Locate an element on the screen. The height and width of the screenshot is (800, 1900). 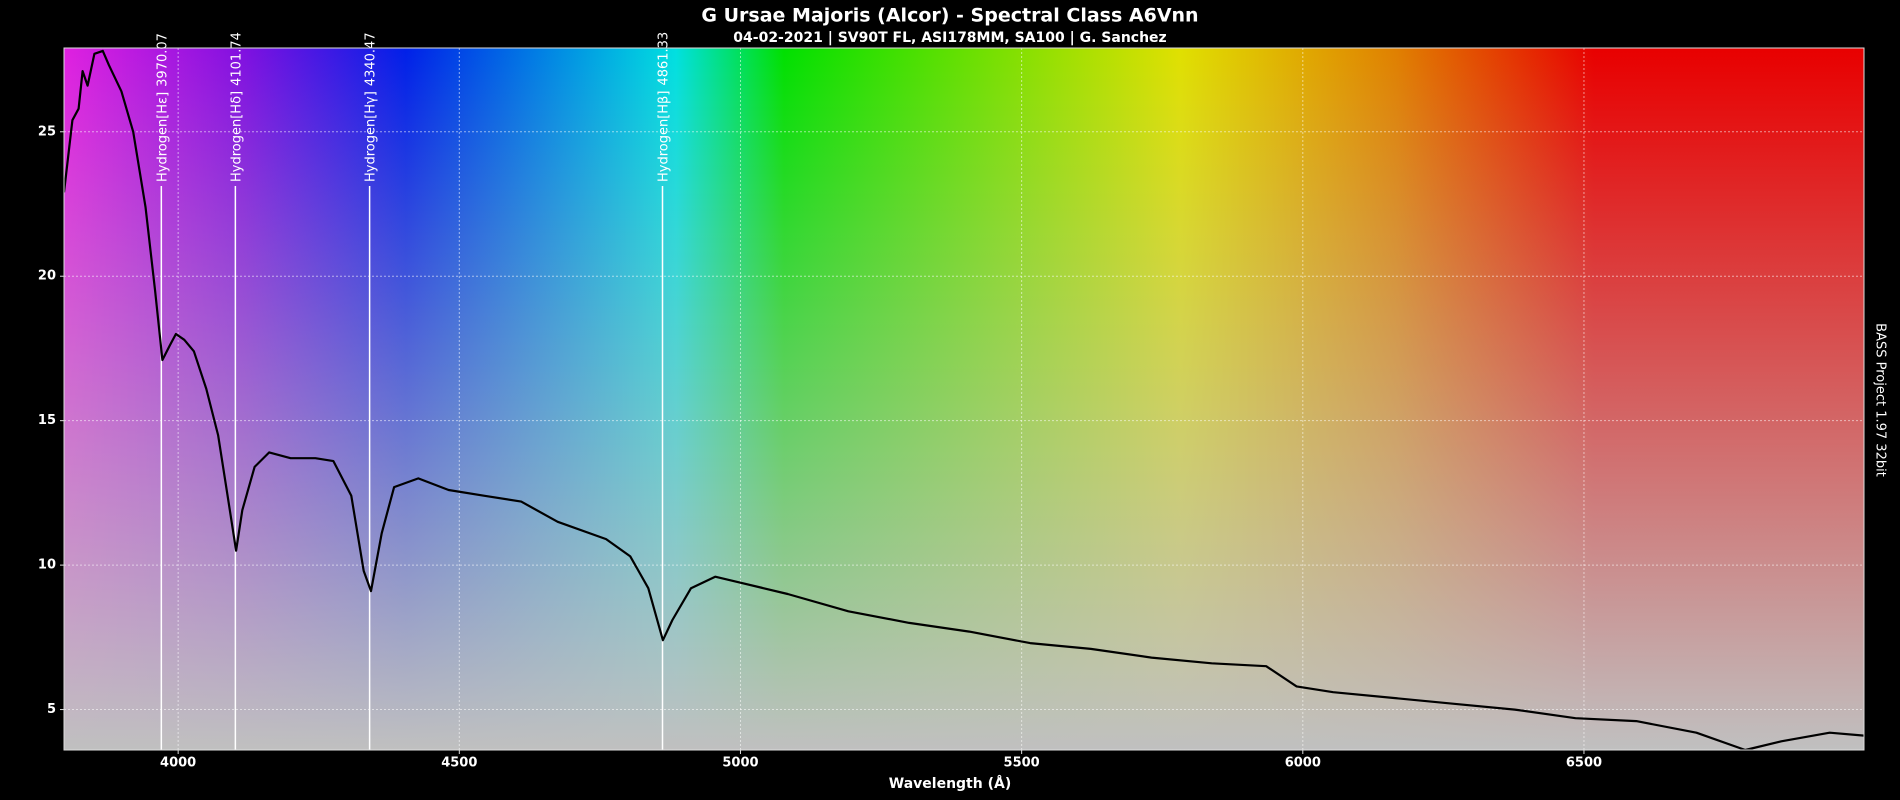
annotation-label: Hydrogen[Hβ] 4861.33 is located at coordinates (663, 107).